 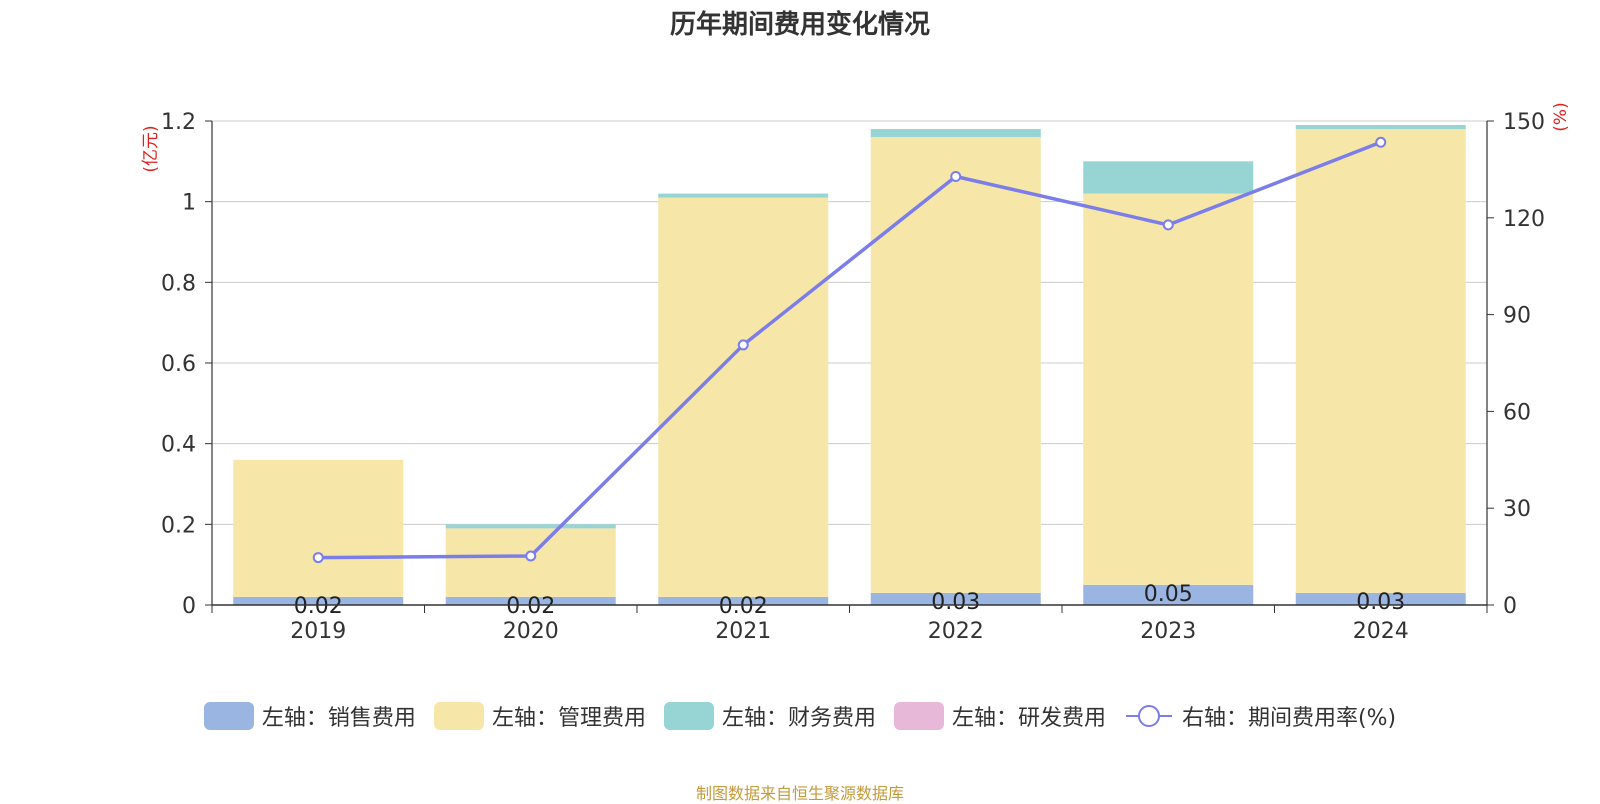 What do you see at coordinates (338, 718) in the screenshot?
I see `legend-label: 左轴：销售费用` at bounding box center [338, 718].